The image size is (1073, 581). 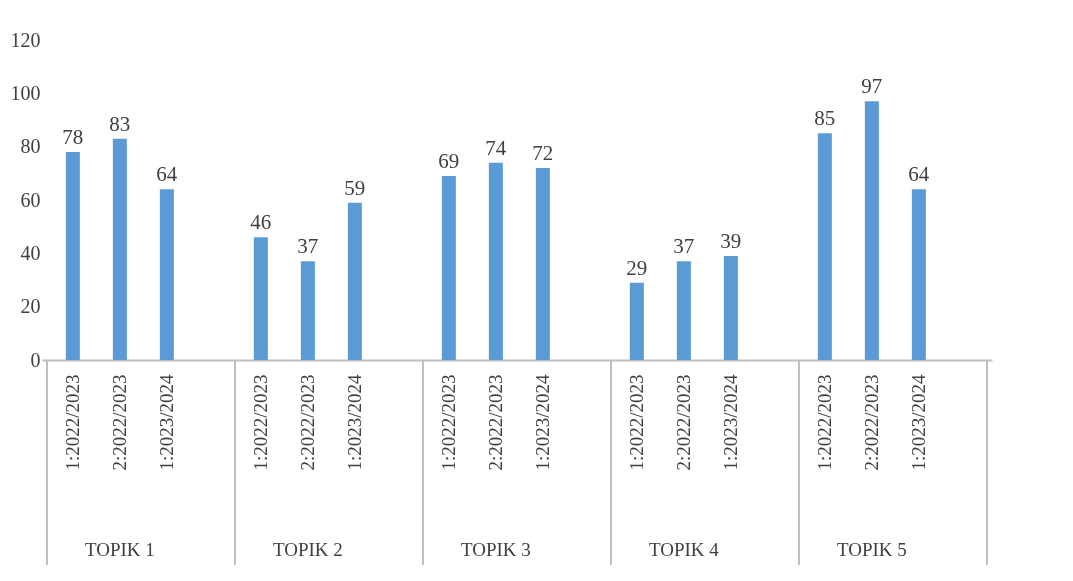 What do you see at coordinates (543, 153) in the screenshot?
I see `data-label: 72` at bounding box center [543, 153].